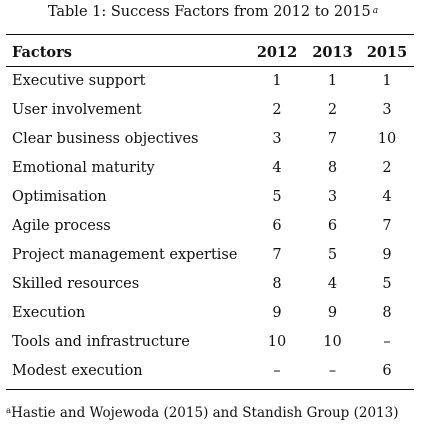 The image size is (426, 433). What do you see at coordinates (210, 139) in the screenshot?
I see `table-row: Clear business objectives 3 7 10` at bounding box center [210, 139].